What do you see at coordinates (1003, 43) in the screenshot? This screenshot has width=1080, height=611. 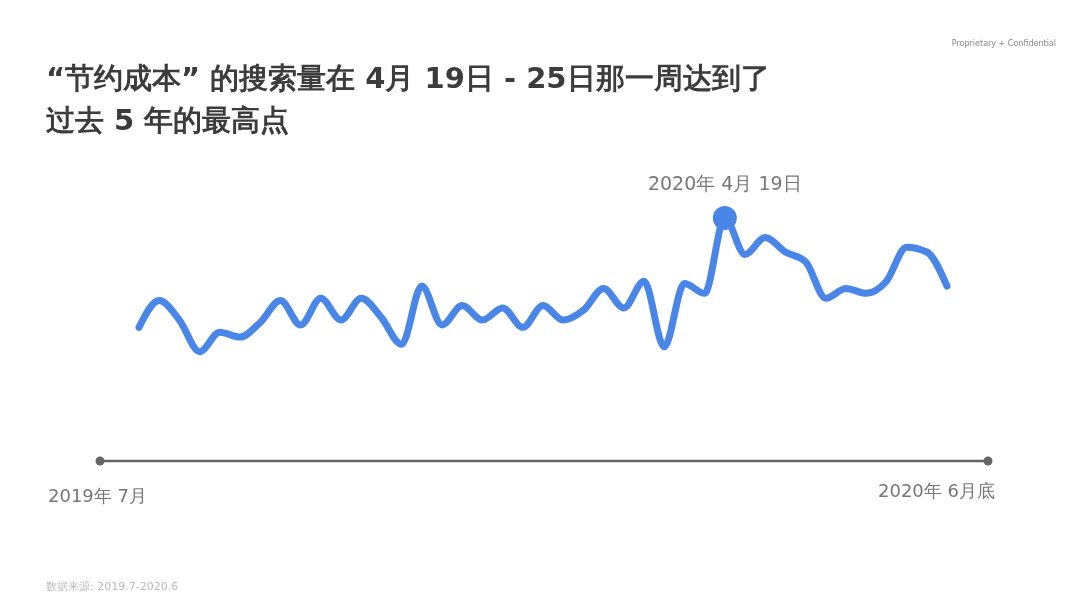 I see `text: Proprietary + Confidential` at bounding box center [1003, 43].